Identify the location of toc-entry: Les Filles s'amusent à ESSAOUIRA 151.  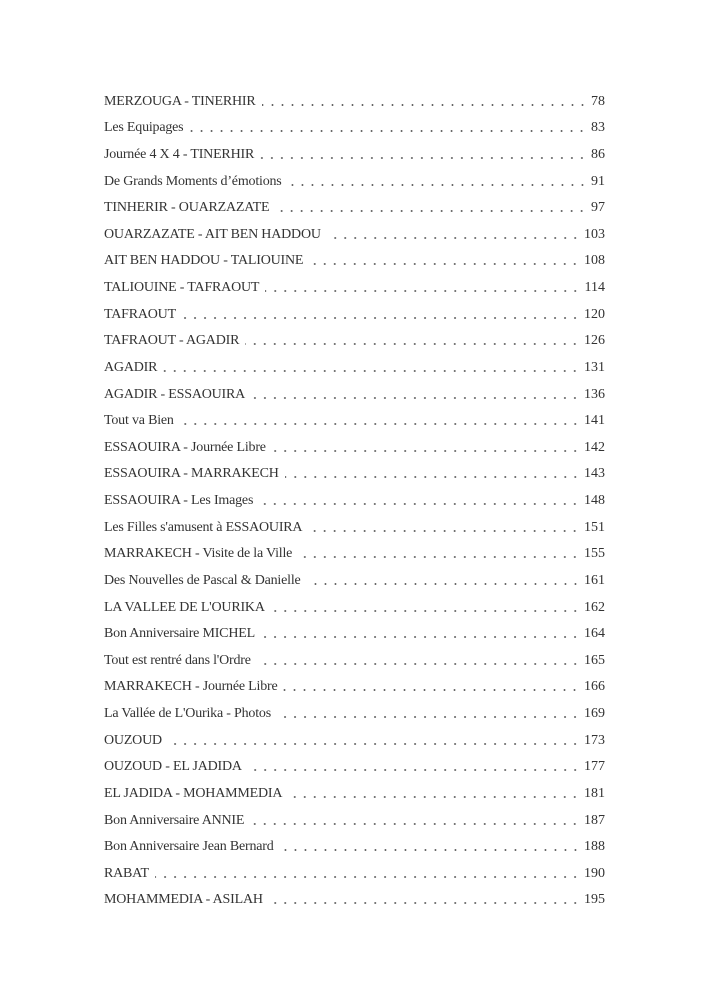
(354, 523).